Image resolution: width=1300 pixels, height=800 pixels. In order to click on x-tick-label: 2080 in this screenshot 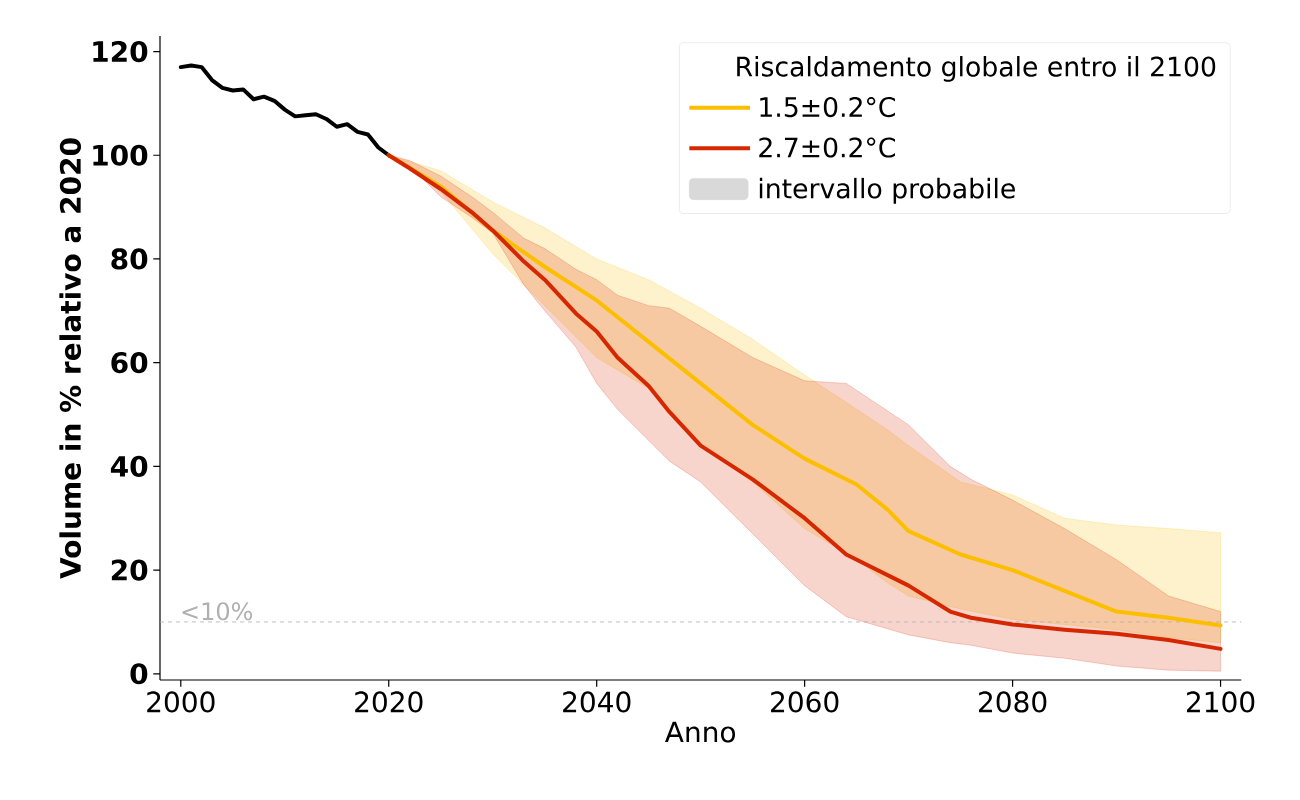, I will do `click(1013, 702)`.